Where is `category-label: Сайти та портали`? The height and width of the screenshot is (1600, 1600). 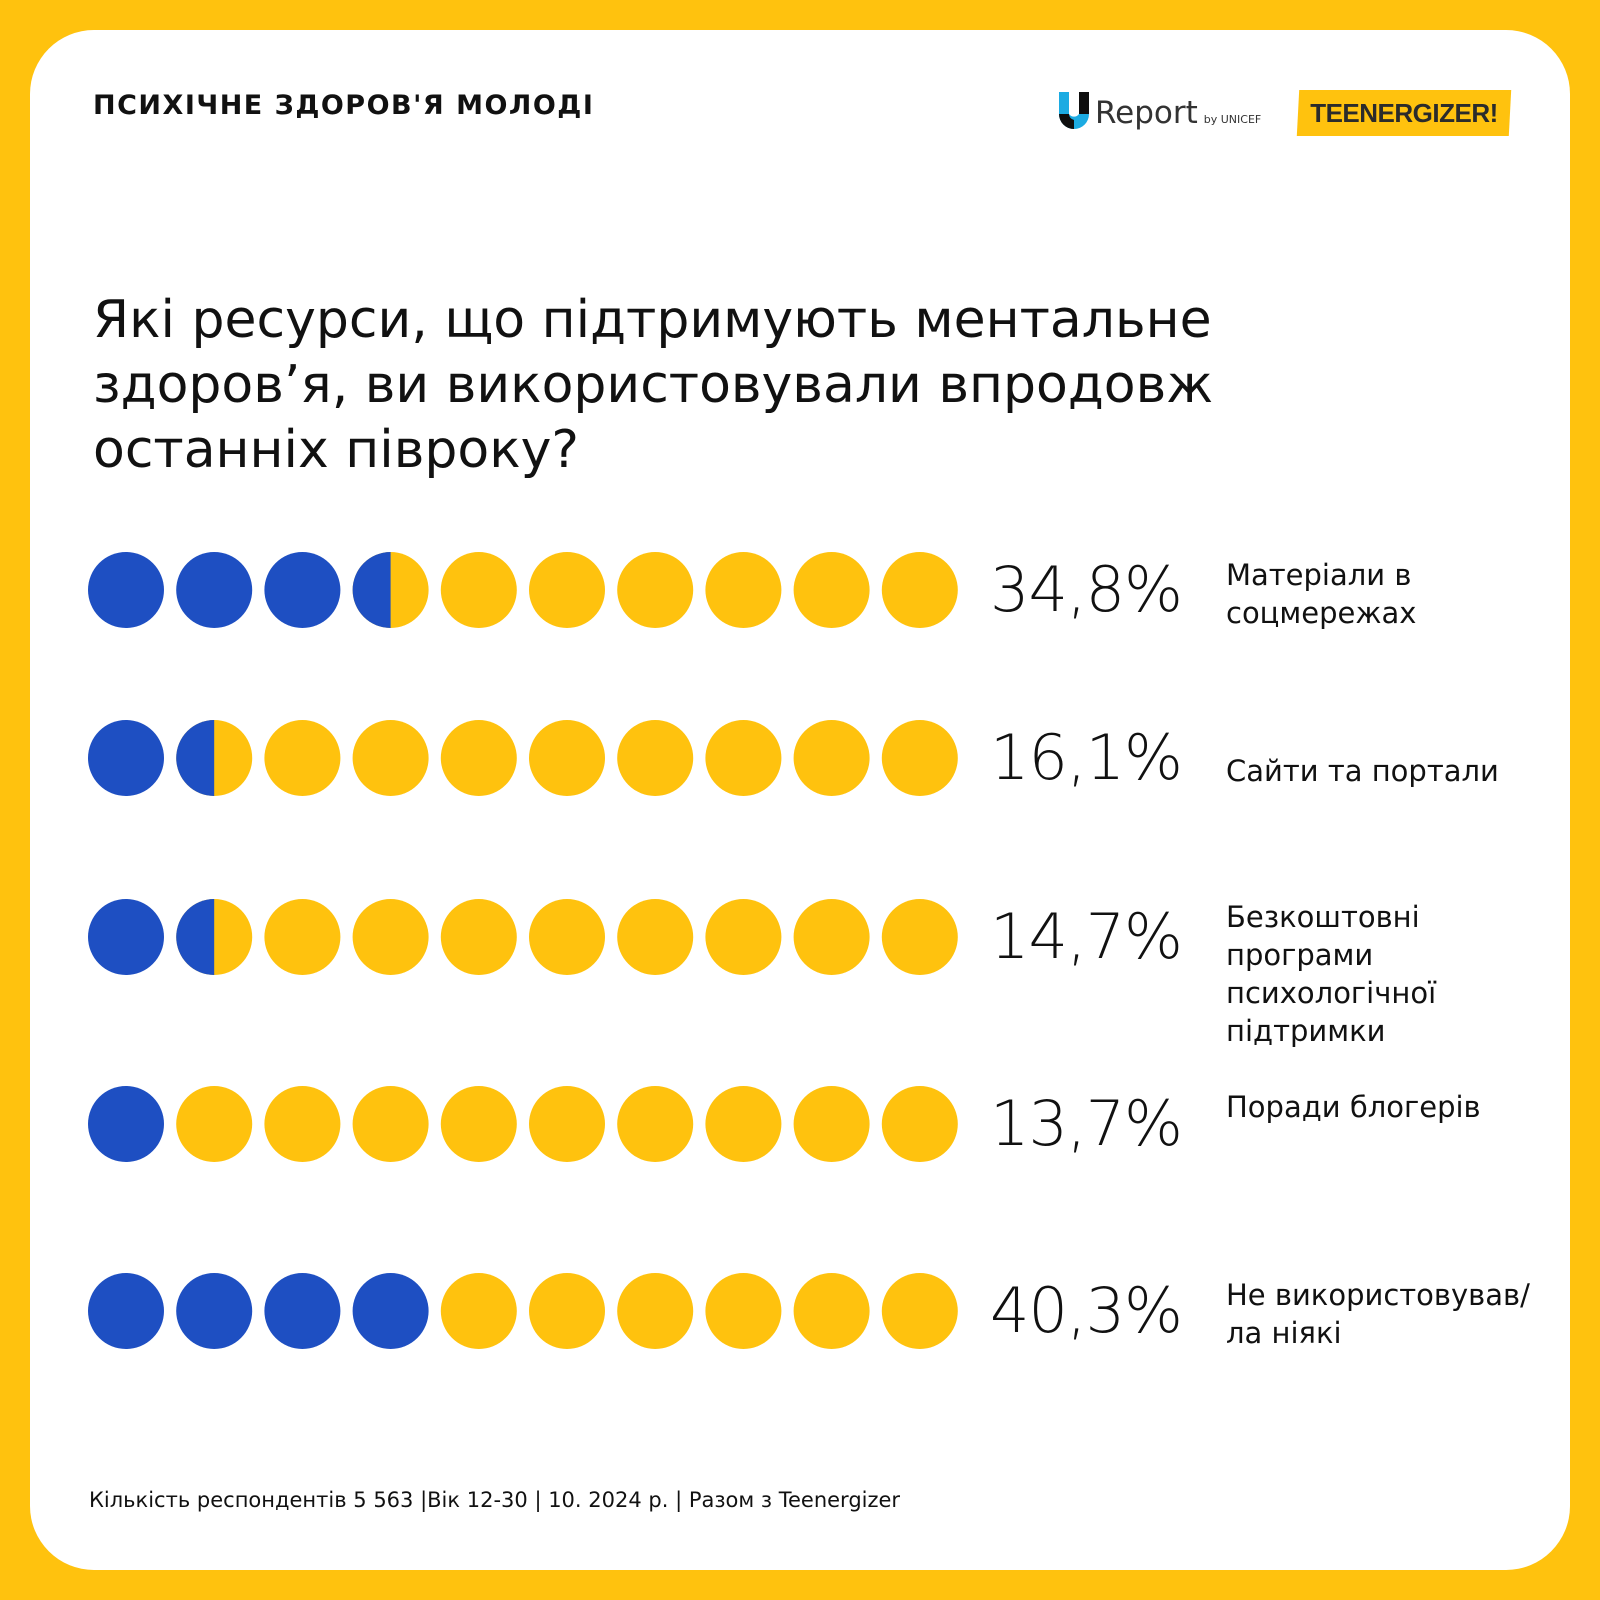
category-label: Сайти та портали is located at coordinates (1362, 771).